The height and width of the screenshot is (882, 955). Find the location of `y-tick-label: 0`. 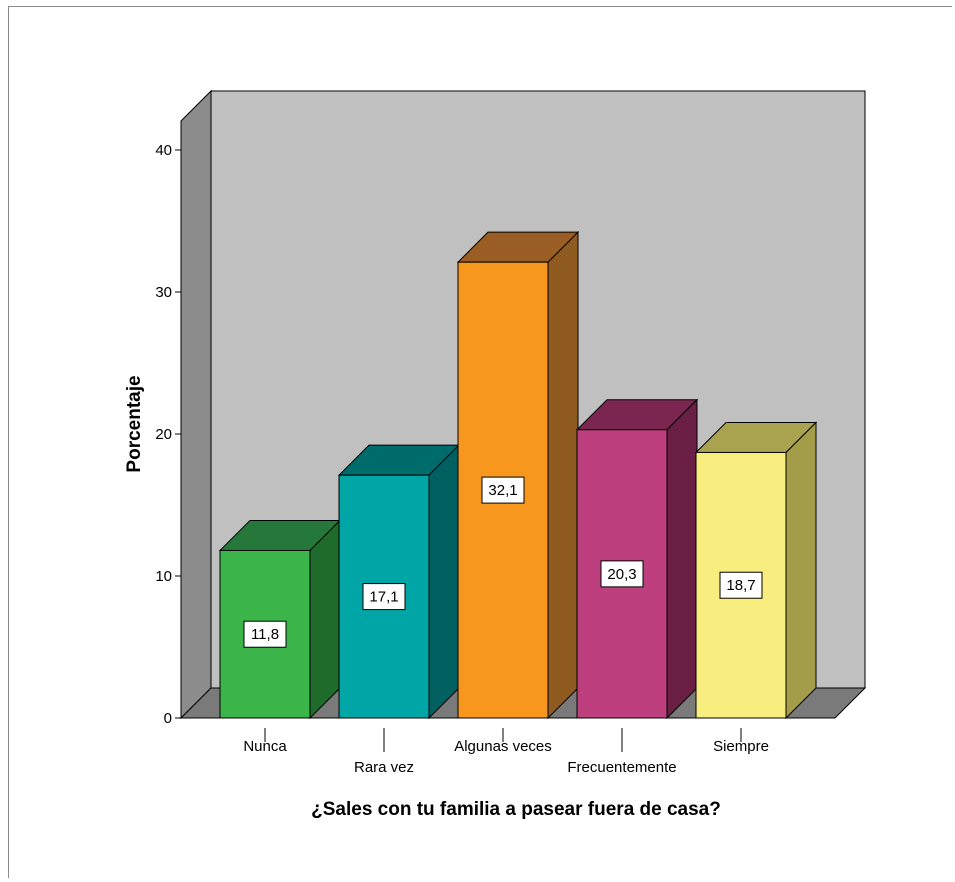

y-tick-label: 0 is located at coordinates (168, 718).